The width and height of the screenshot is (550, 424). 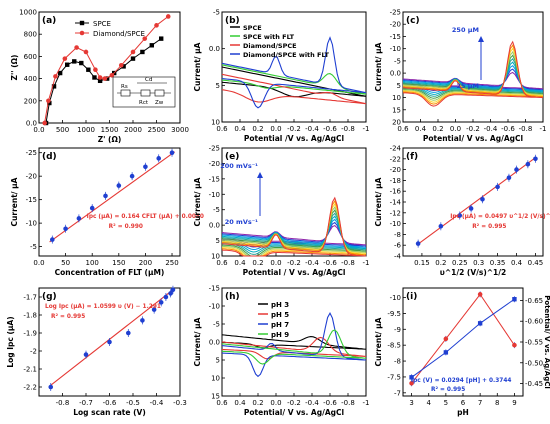 What do you see at coordinates (399, 86) in the screenshot?
I see `y-tick-label: 5` at bounding box center [399, 86].